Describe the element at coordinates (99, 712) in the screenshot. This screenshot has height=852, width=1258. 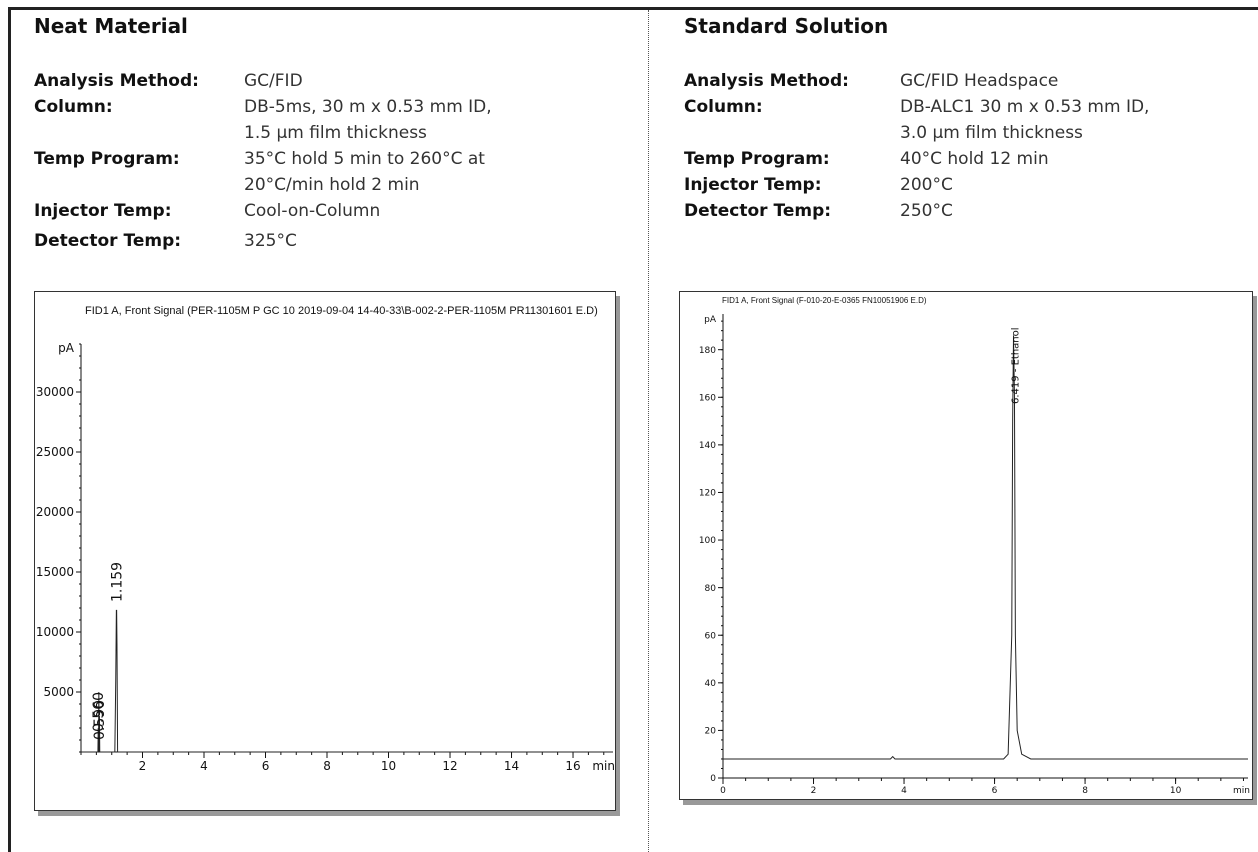
I see `peak-label: 0.560` at that location.